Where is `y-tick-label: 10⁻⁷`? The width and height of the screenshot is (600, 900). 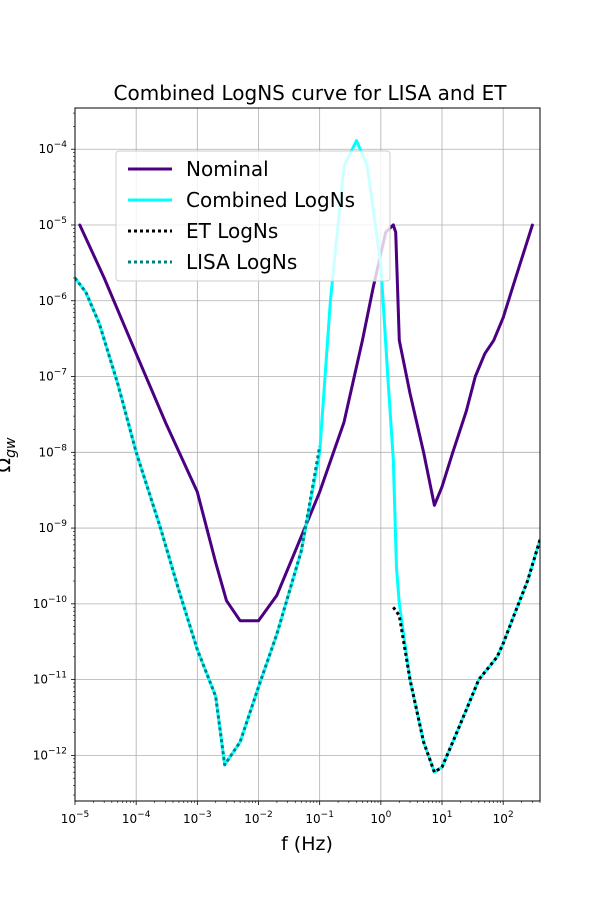 y-tick-label: 10⁻⁷ is located at coordinates (52, 376).